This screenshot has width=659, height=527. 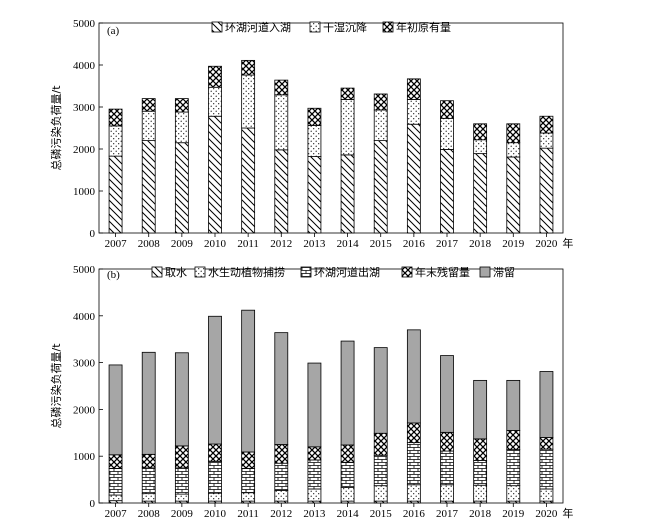 I want to click on legend-label: 年初原有量, so click(x=423, y=27).